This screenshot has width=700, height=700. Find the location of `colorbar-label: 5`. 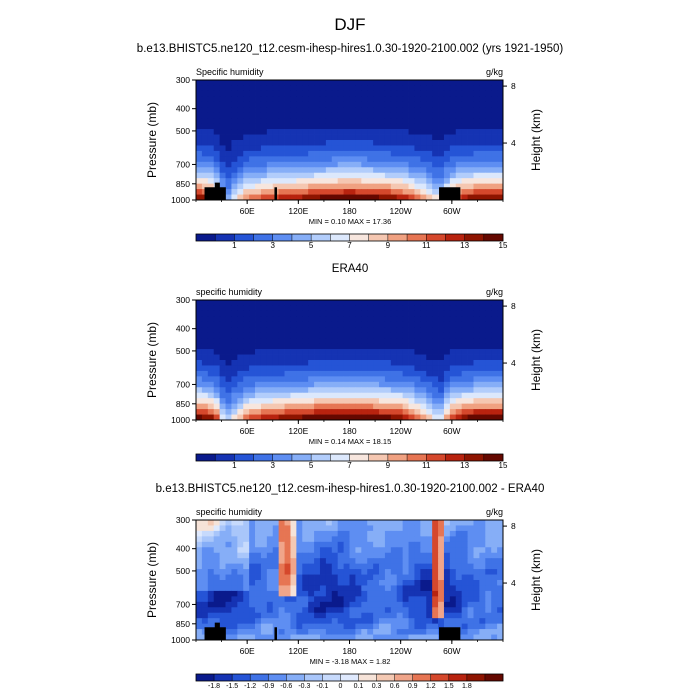

colorbar-label: 5 is located at coordinates (311, 465).